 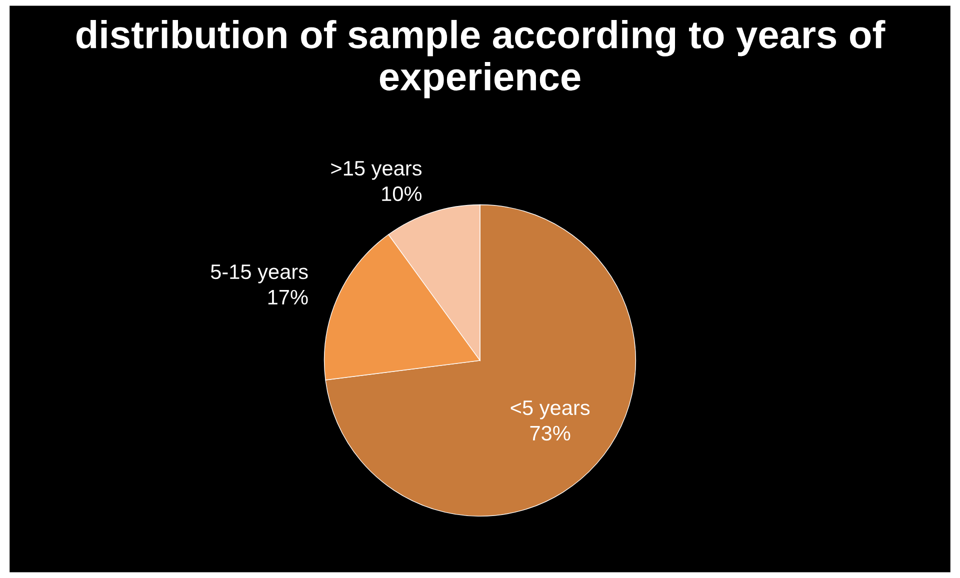 What do you see at coordinates (550, 433) in the screenshot?
I see `data-label: 73%` at bounding box center [550, 433].